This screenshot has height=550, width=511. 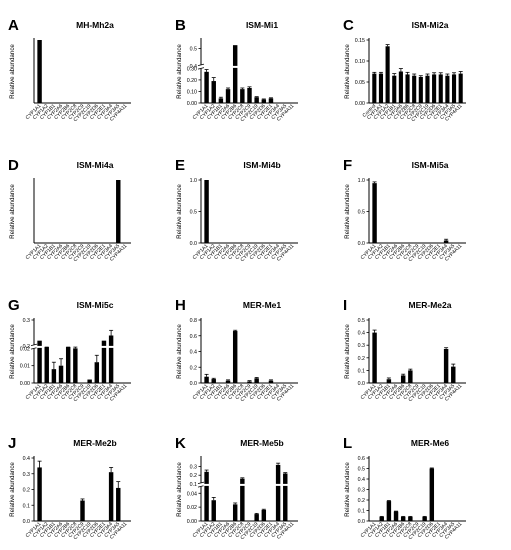 I want to click on y-tick-label: 0.15, so click(x=360, y=41).